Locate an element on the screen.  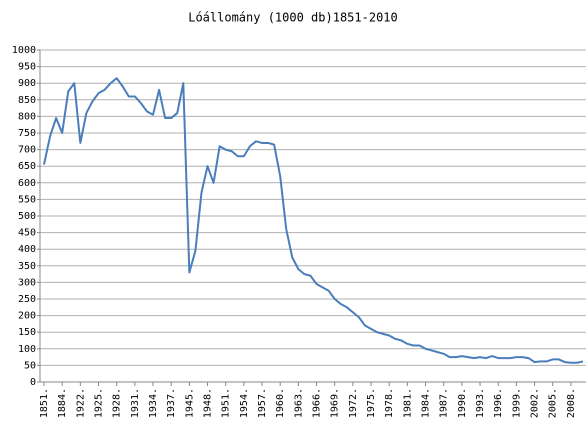
x-tick-label: 1972. is located at coordinates (353, 403).